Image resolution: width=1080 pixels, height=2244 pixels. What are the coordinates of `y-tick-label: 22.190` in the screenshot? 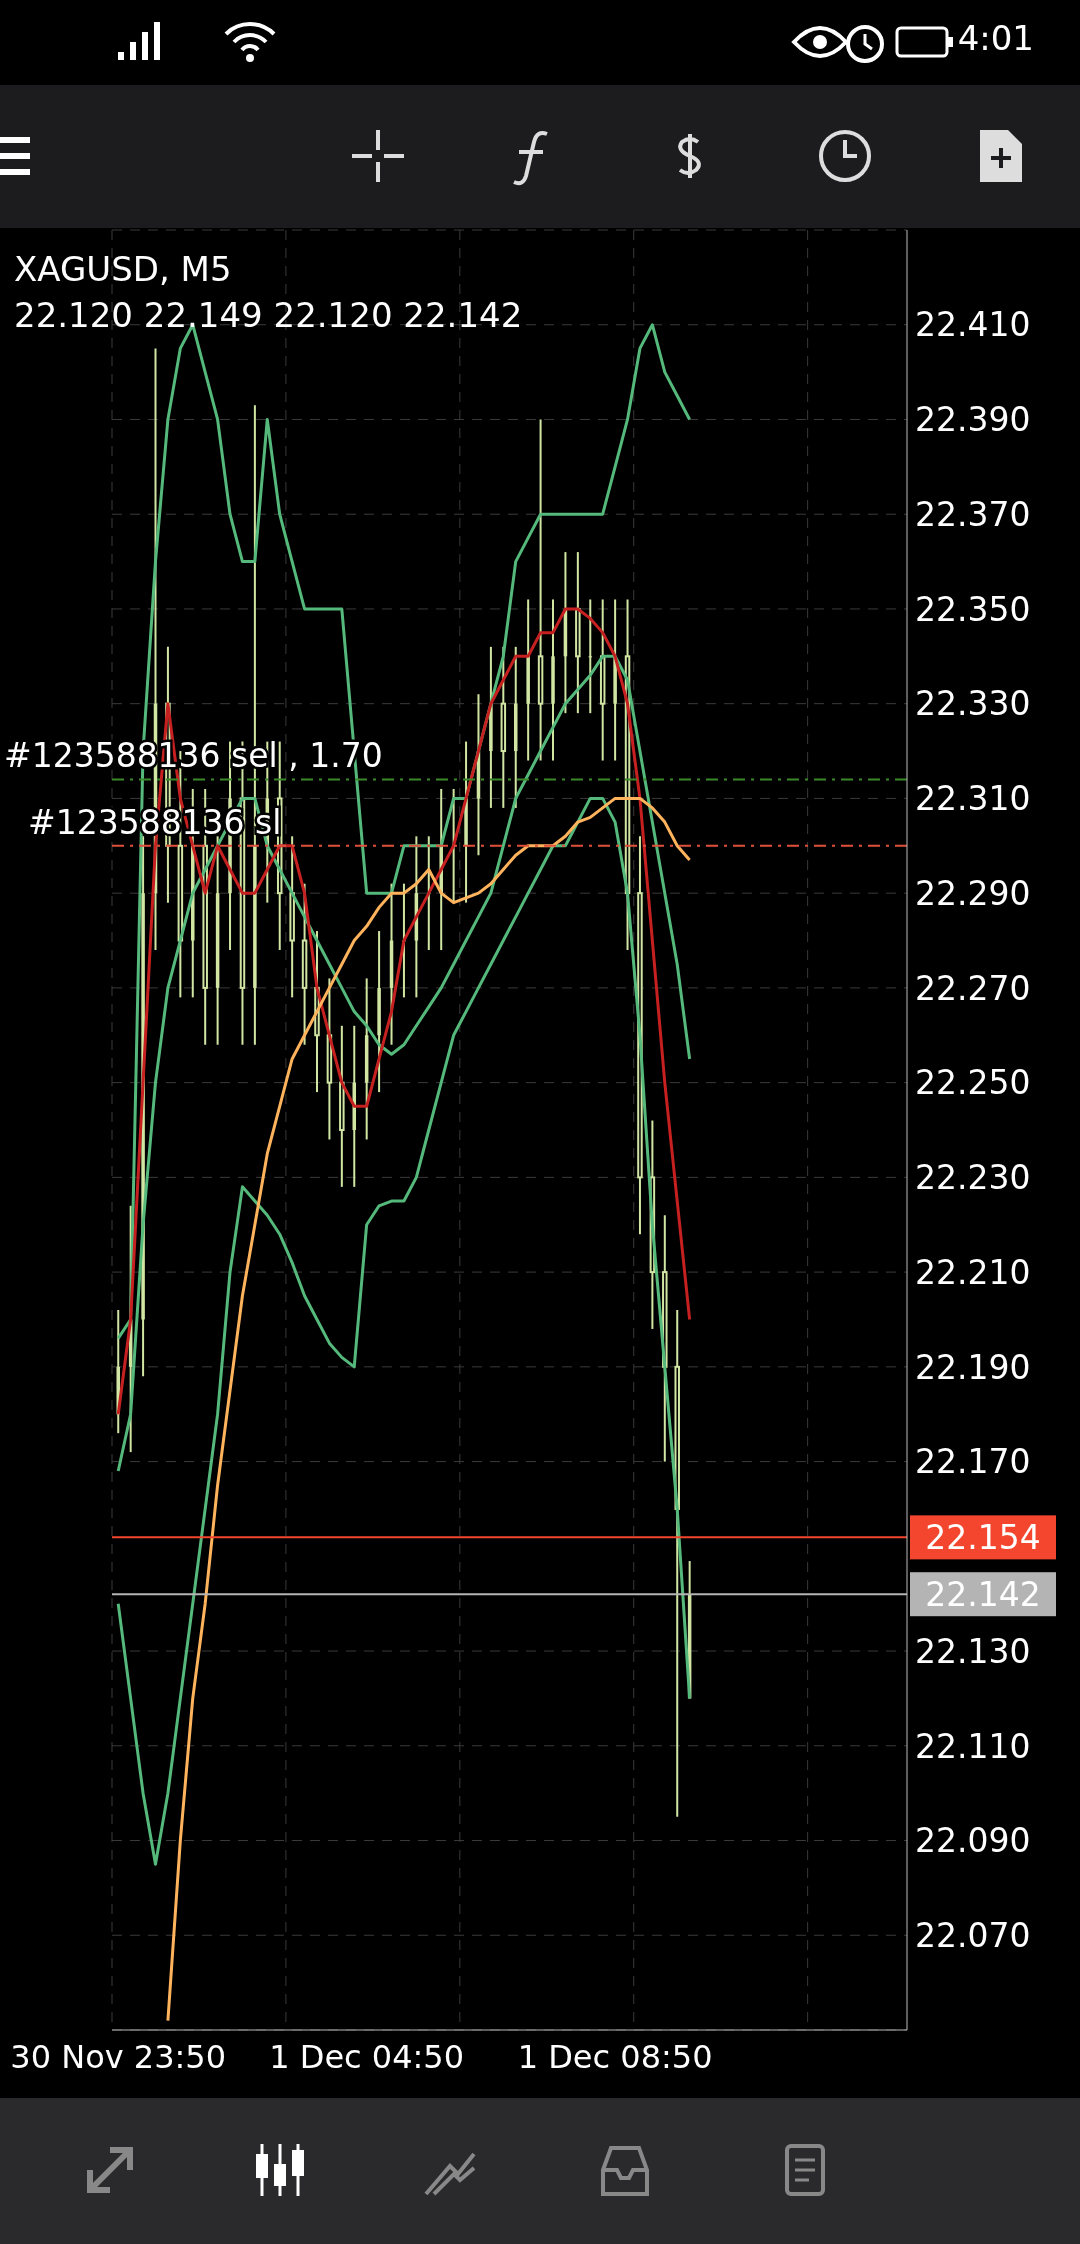 It's located at (973, 1367).